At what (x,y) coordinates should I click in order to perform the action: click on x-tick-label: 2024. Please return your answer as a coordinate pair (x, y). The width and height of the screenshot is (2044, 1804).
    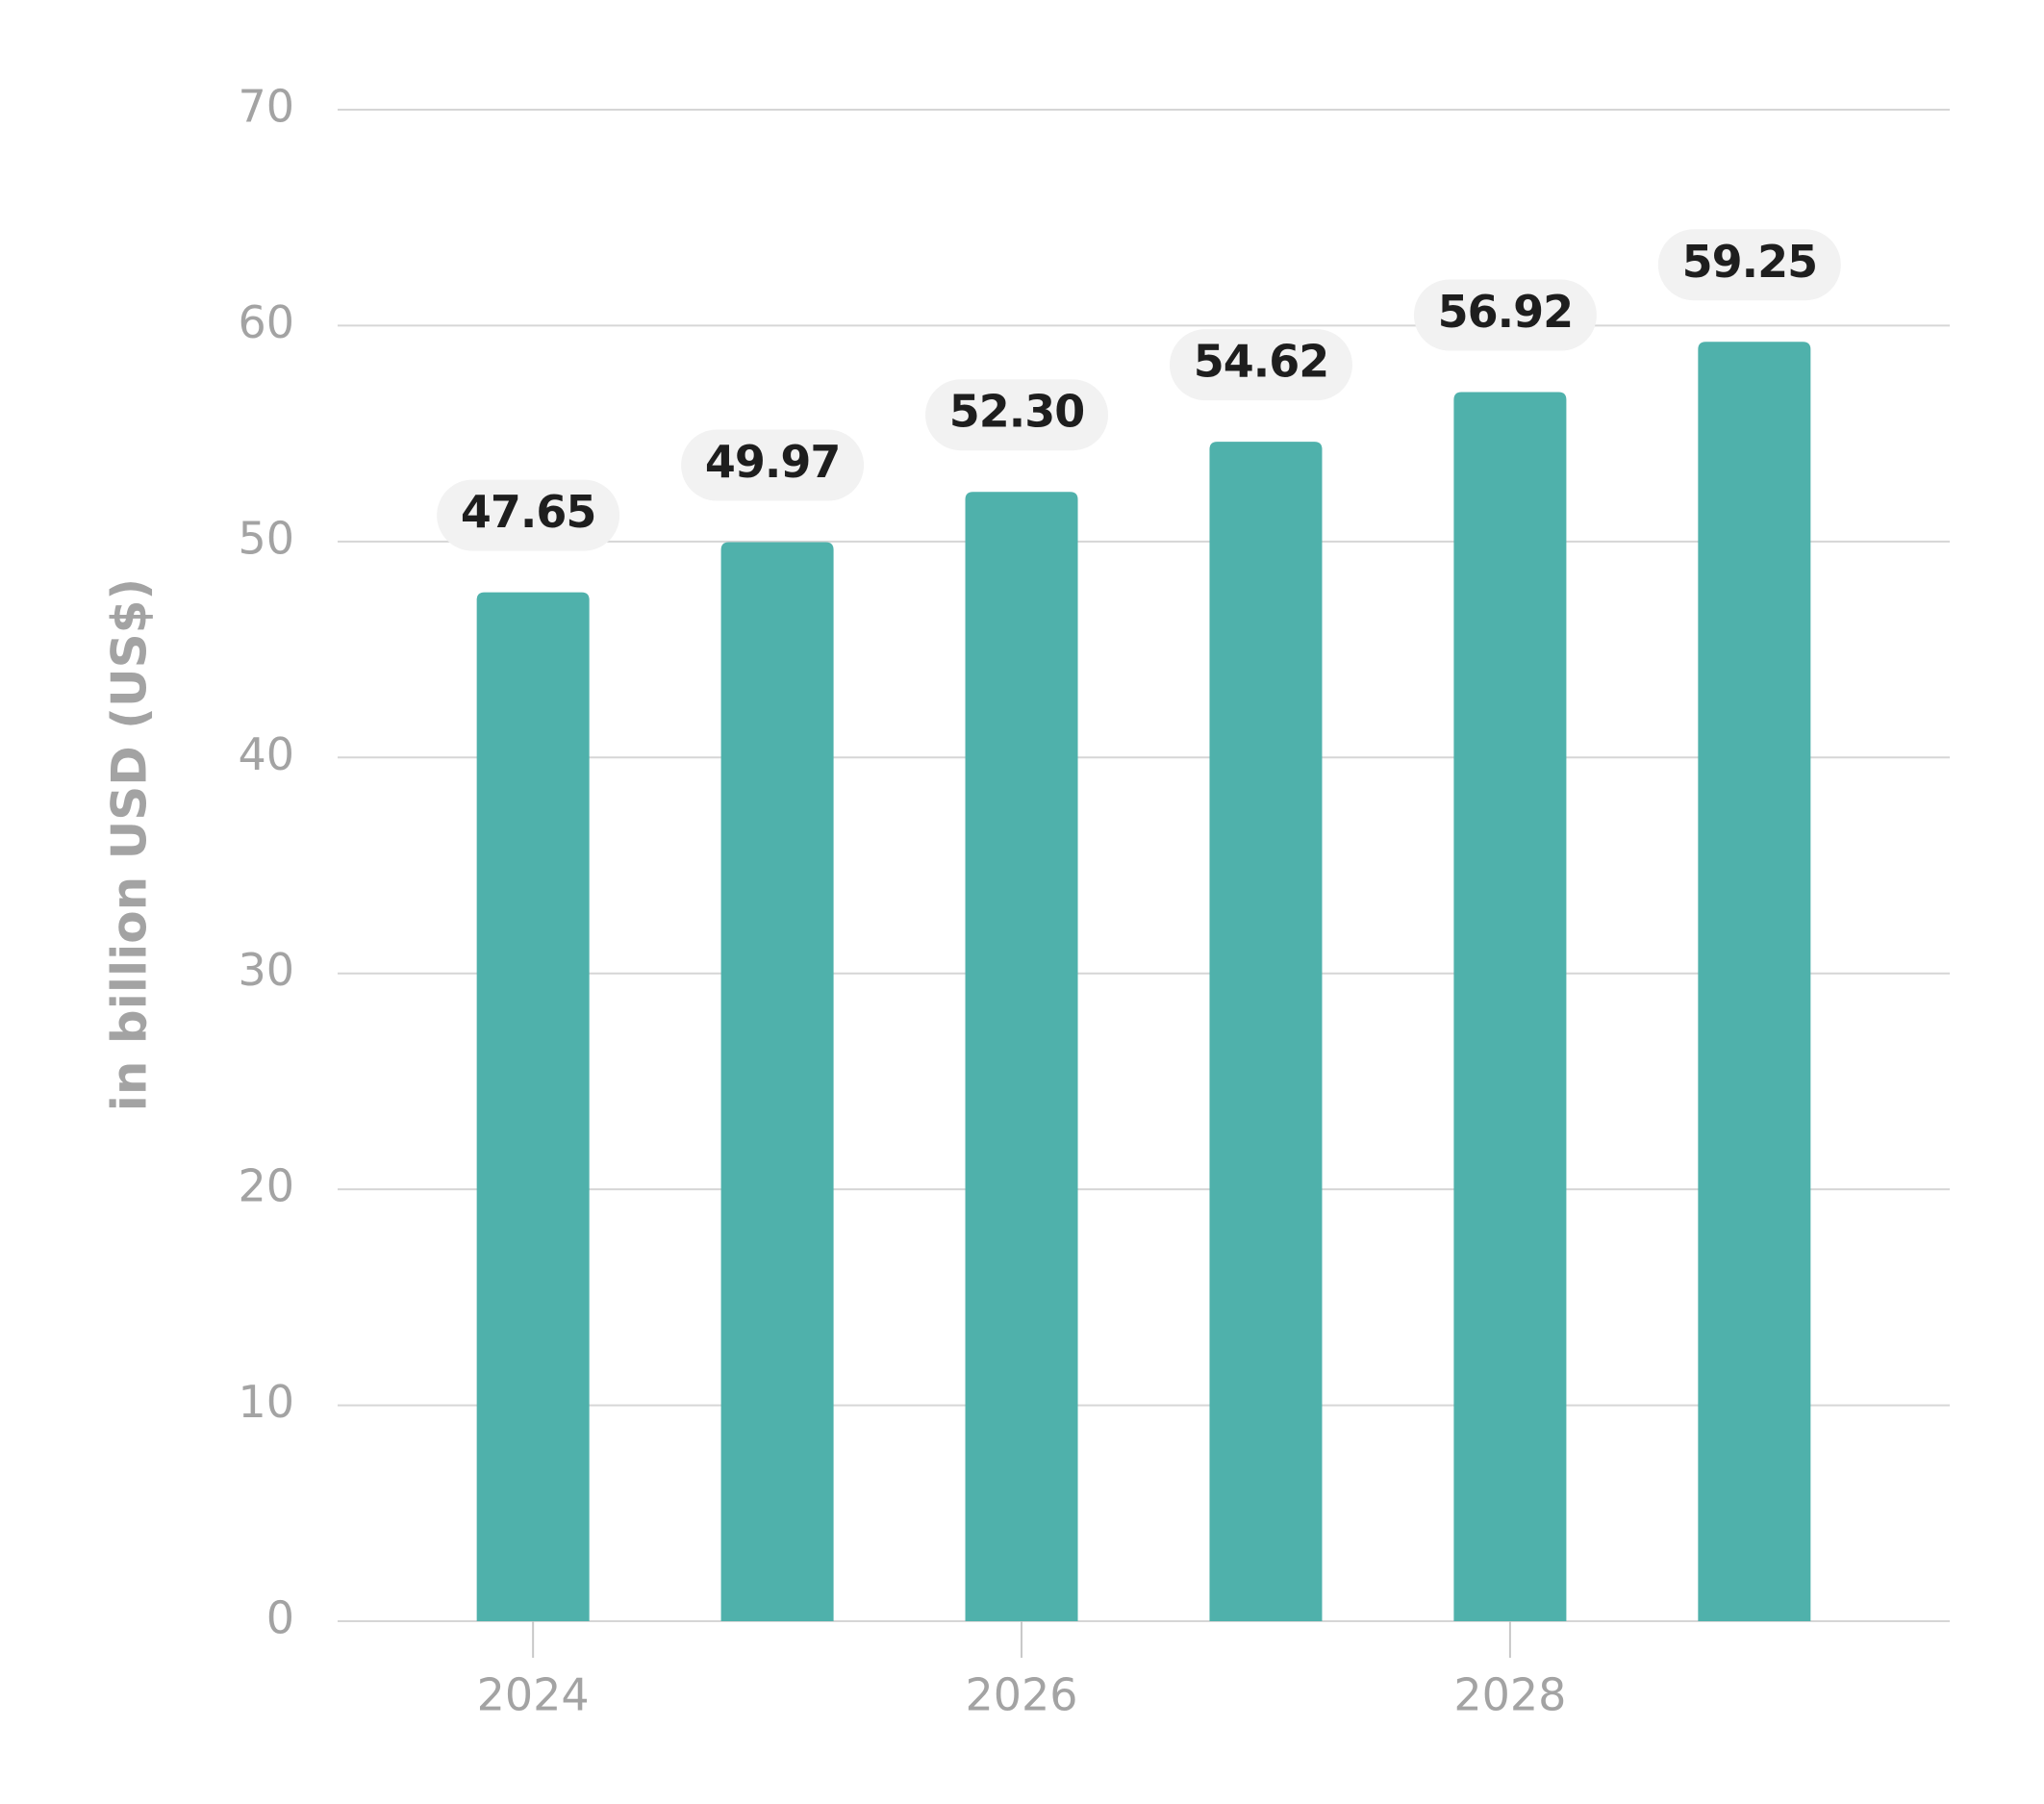
    Looking at the image, I should click on (533, 1695).